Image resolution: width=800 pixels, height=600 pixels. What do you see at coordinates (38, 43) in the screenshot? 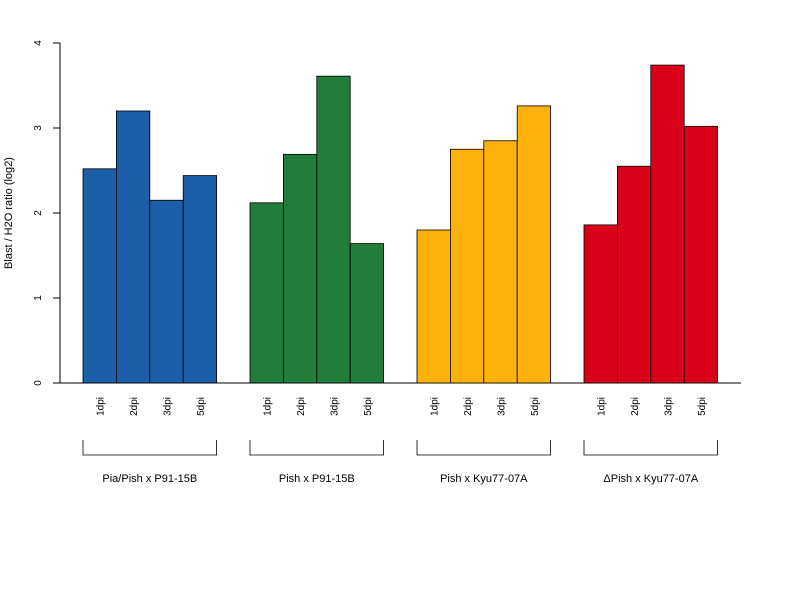
I see `y-tick-label: 4` at bounding box center [38, 43].